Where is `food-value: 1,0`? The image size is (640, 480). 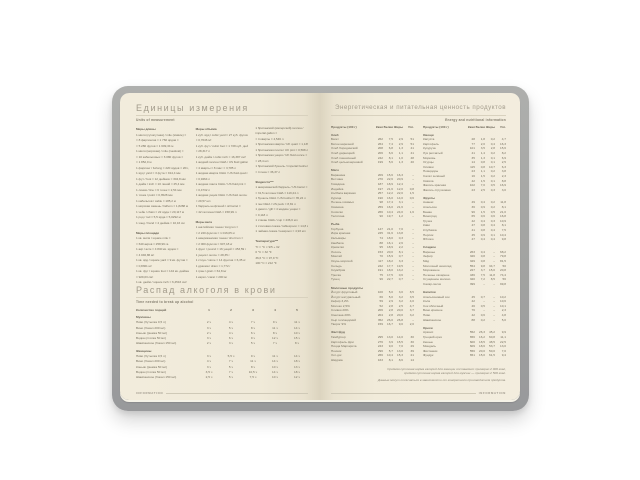
food-value: 1,0 is located at coordinates (400, 157).